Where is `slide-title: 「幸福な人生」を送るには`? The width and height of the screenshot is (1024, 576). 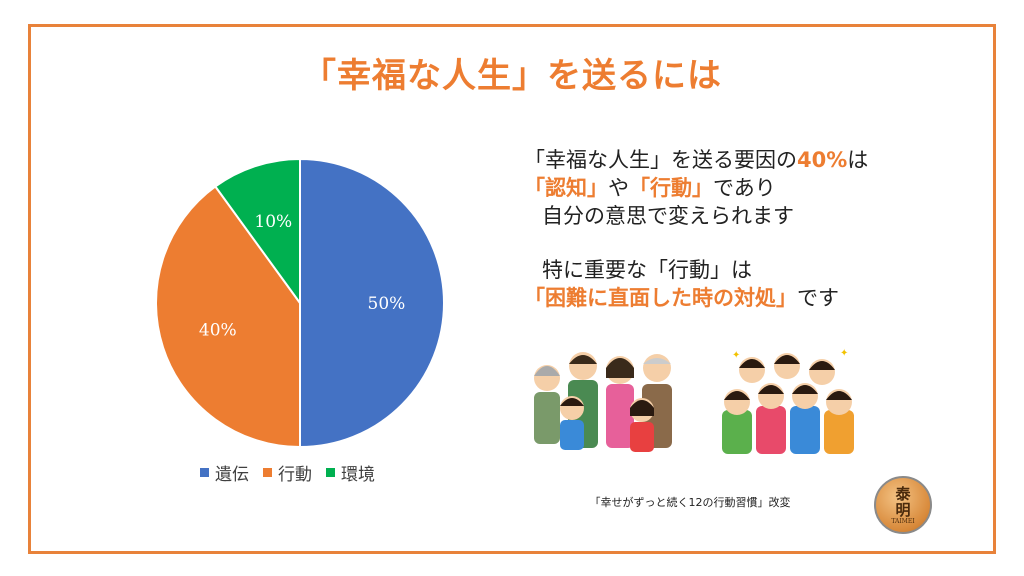 slide-title: 「幸福な人生」を送るには is located at coordinates (512, 76).